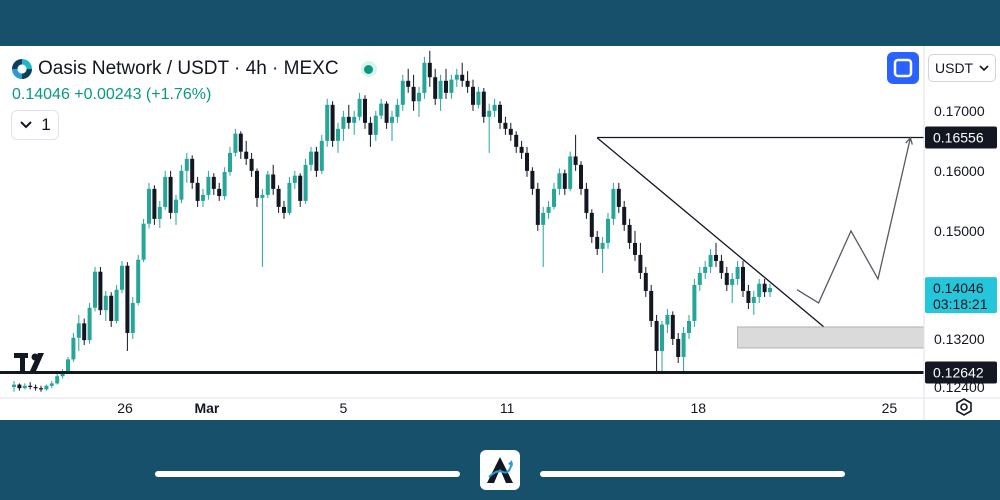 This screenshot has width=1000, height=500. I want to click on settings-hexagon-icon, so click(964, 407).